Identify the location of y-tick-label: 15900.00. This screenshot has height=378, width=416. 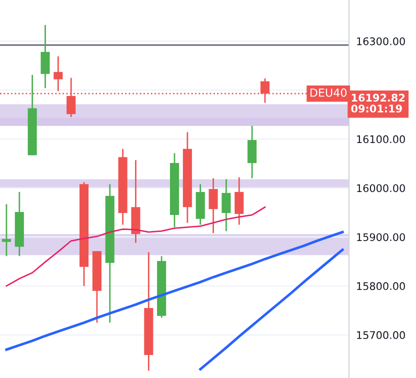
(381, 237).